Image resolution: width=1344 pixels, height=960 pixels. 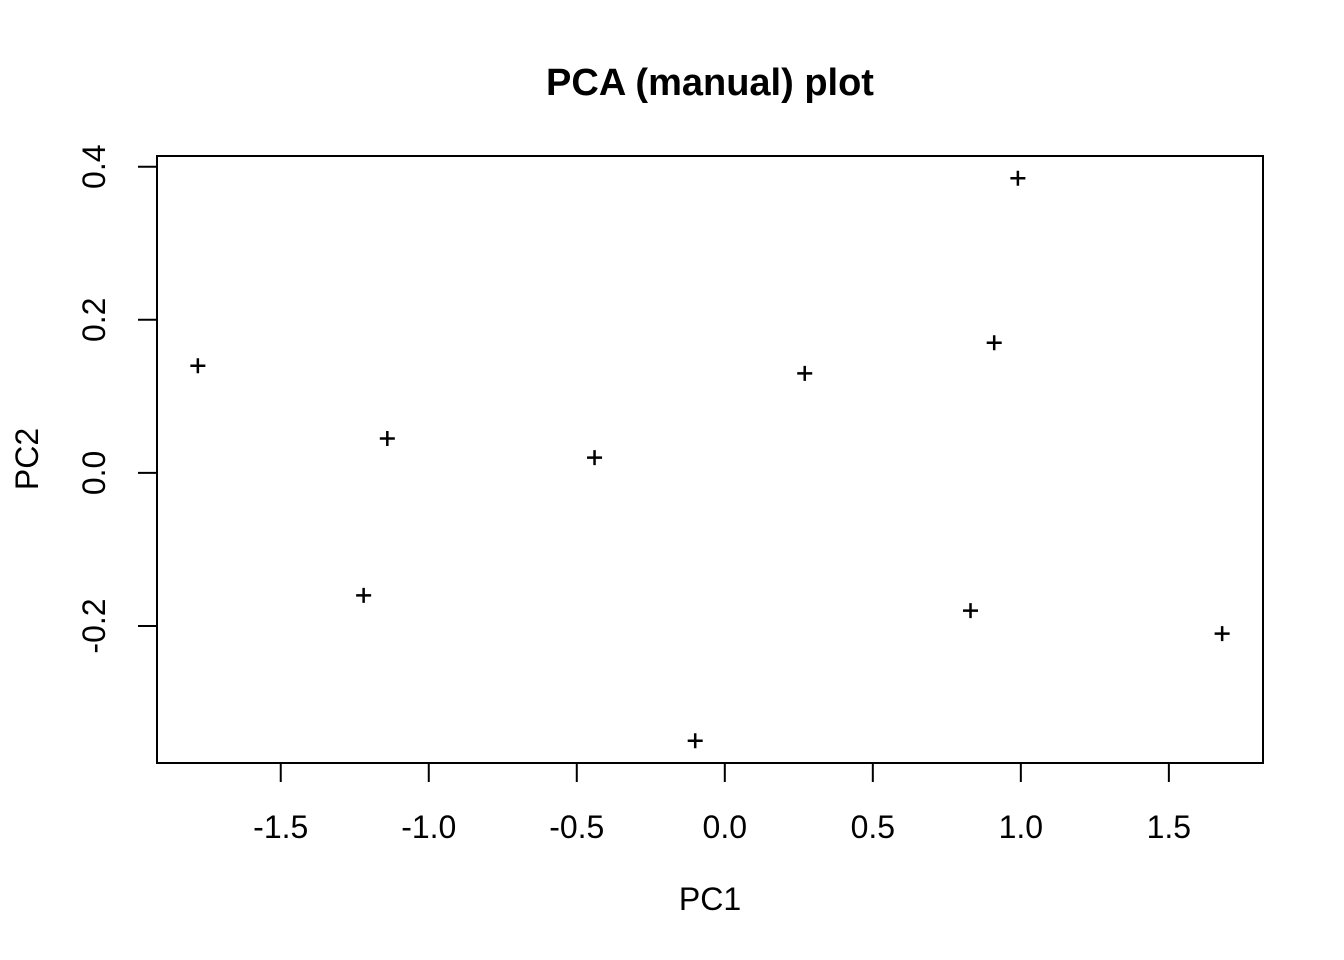 What do you see at coordinates (710, 83) in the screenshot?
I see `chart-title: PCA (manual) plot` at bounding box center [710, 83].